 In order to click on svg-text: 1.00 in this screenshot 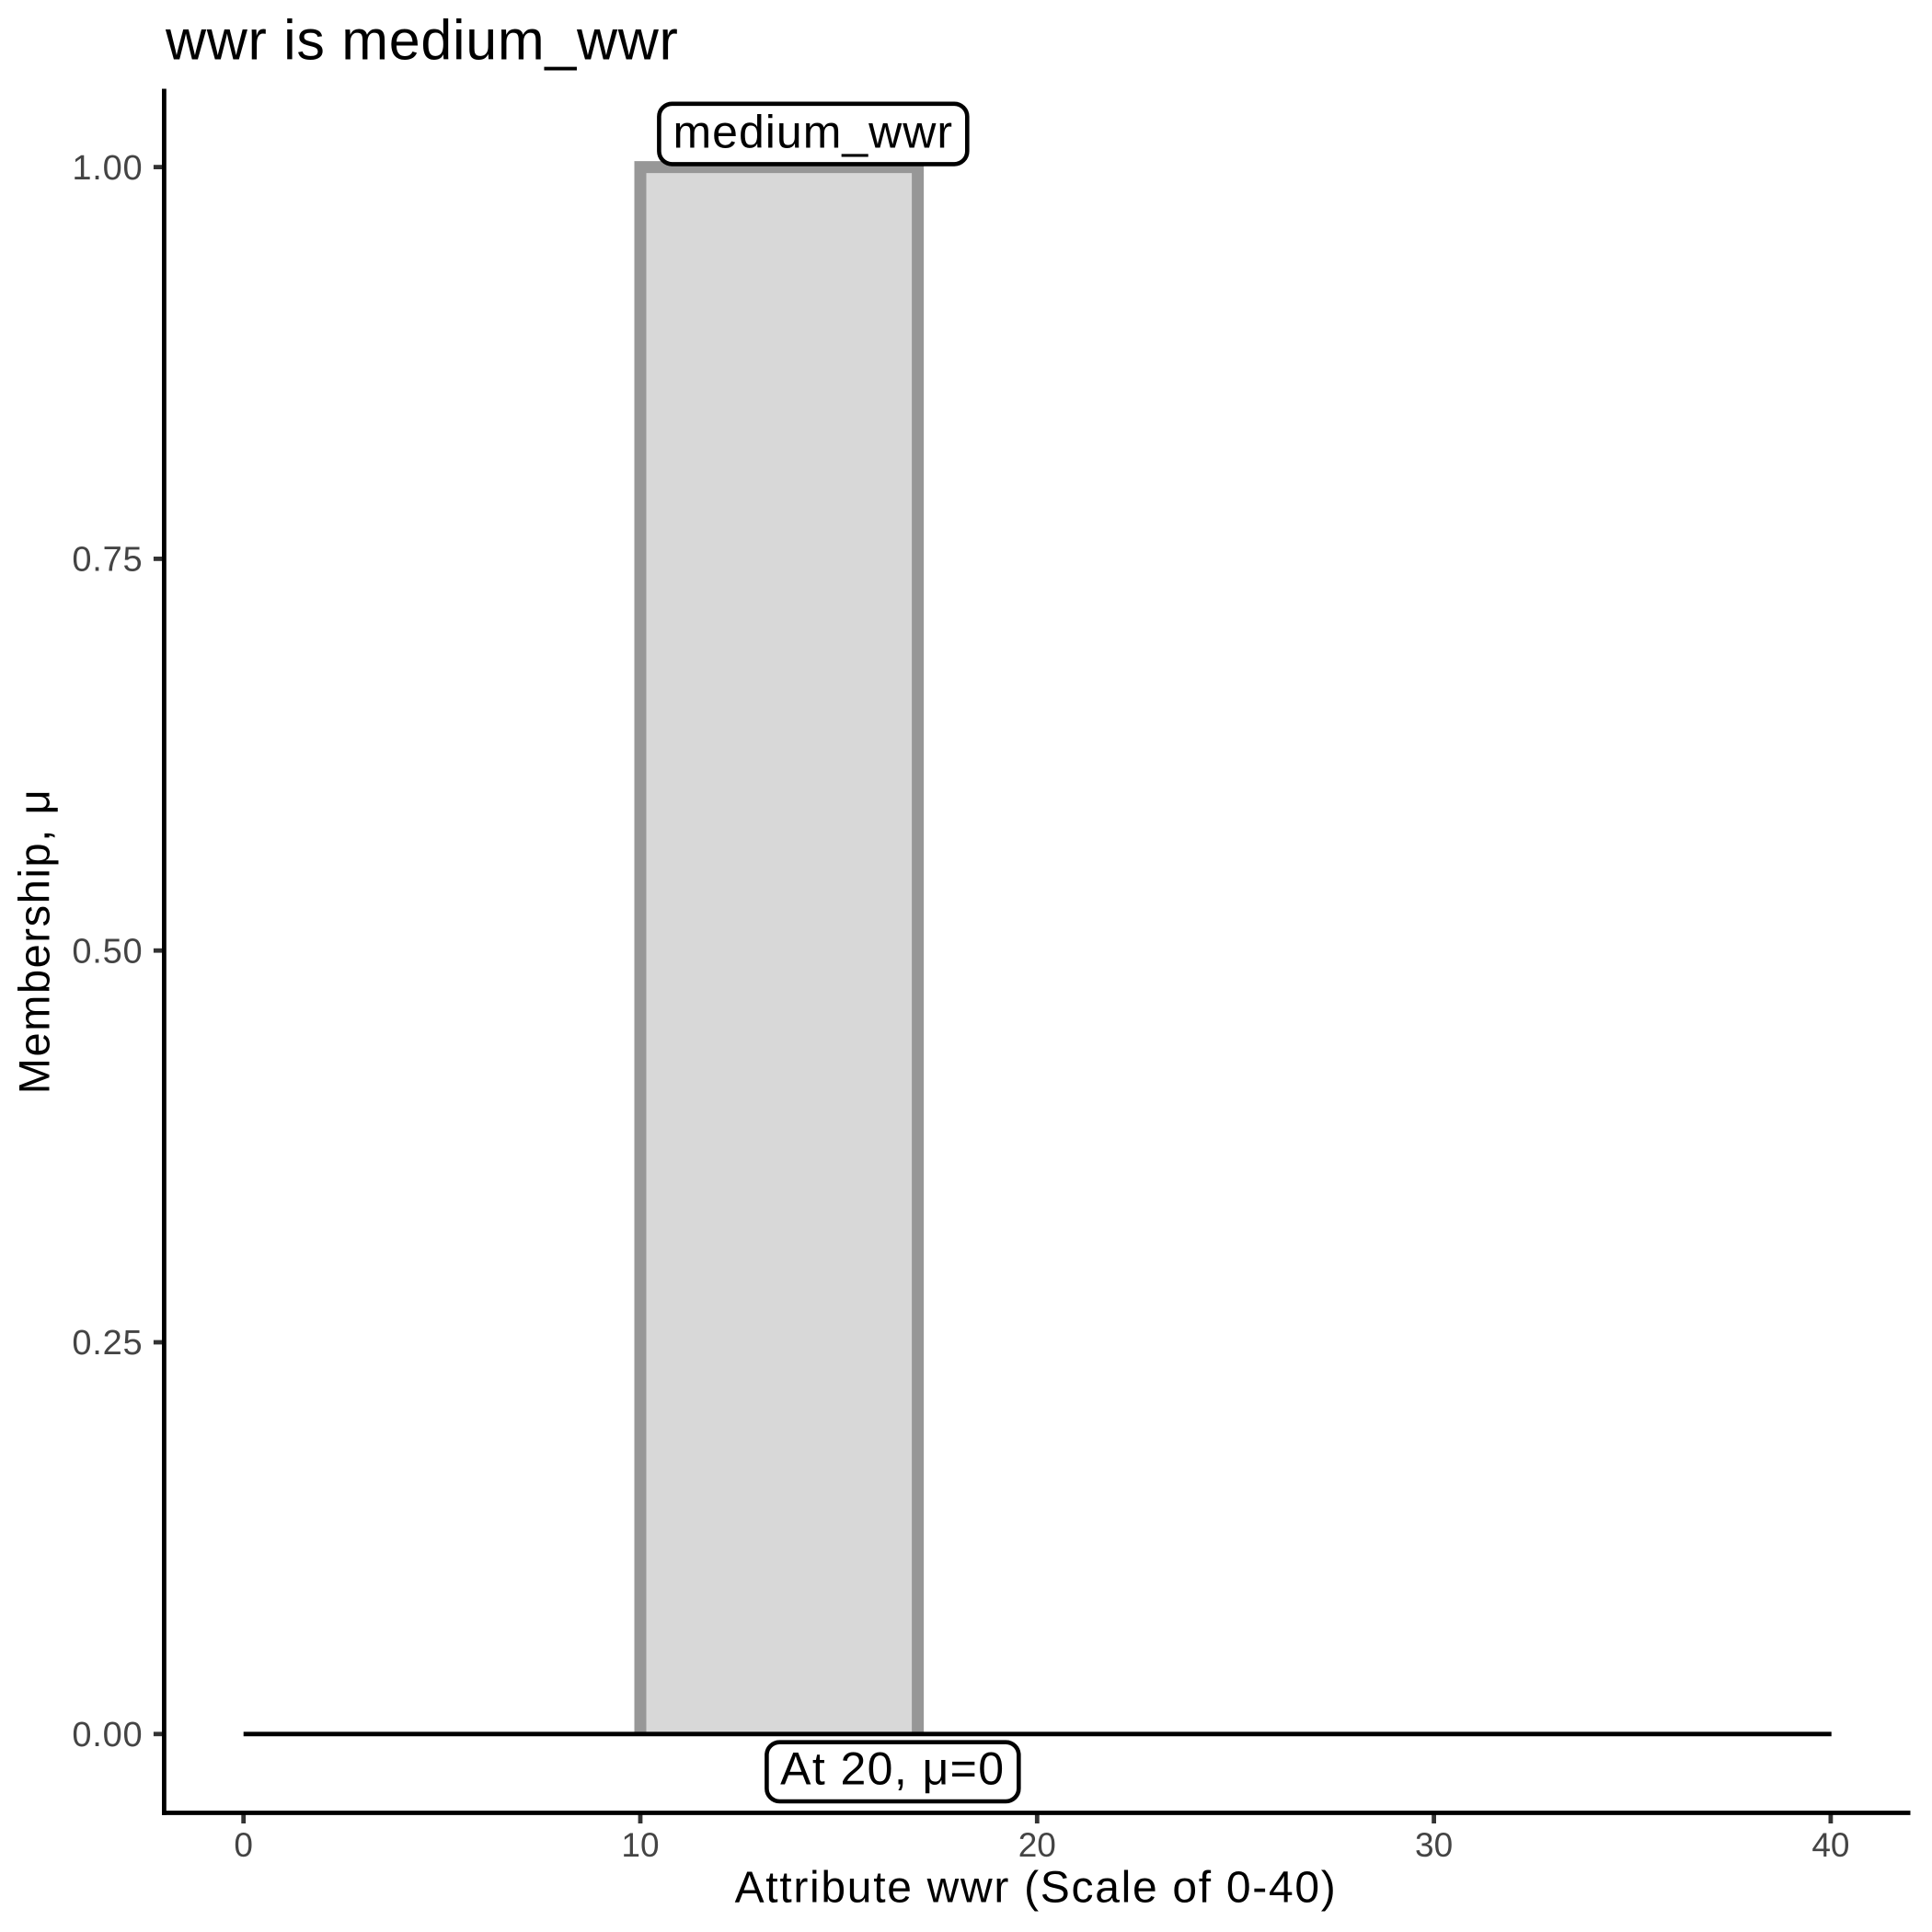, I will do `click(107, 168)`.